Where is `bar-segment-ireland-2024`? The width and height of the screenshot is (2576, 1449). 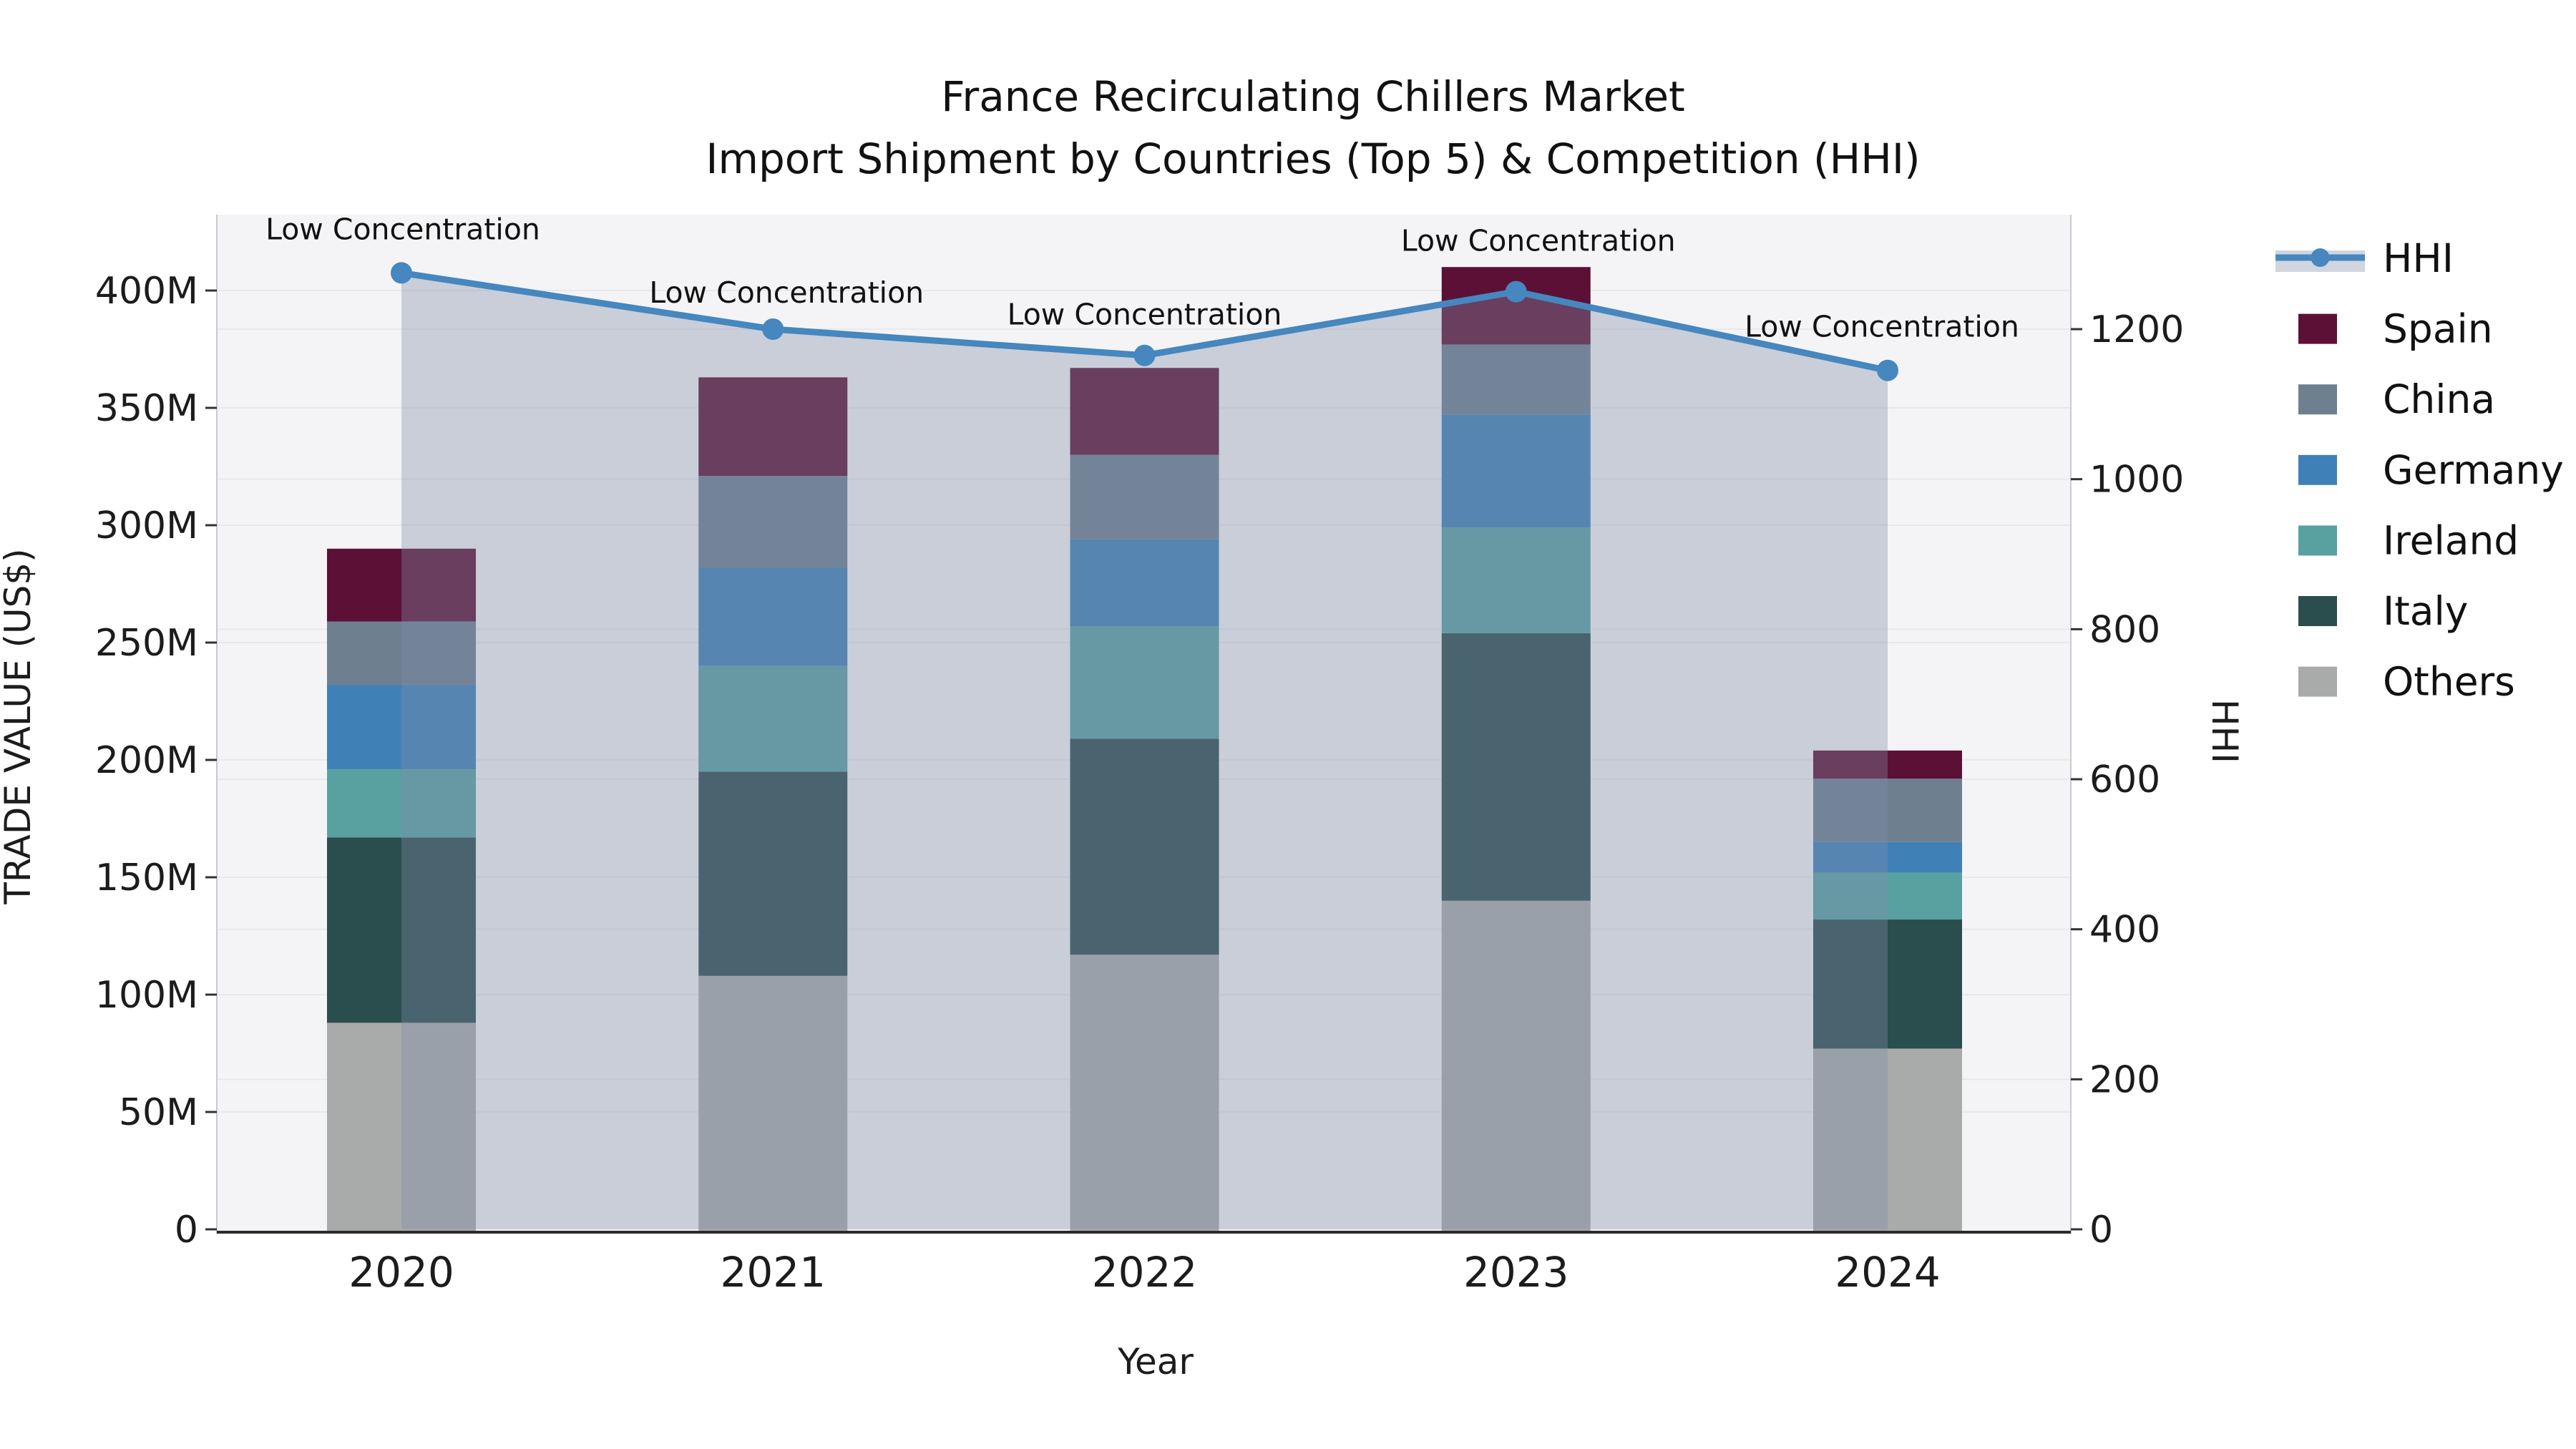 bar-segment-ireland-2024 is located at coordinates (1887, 896).